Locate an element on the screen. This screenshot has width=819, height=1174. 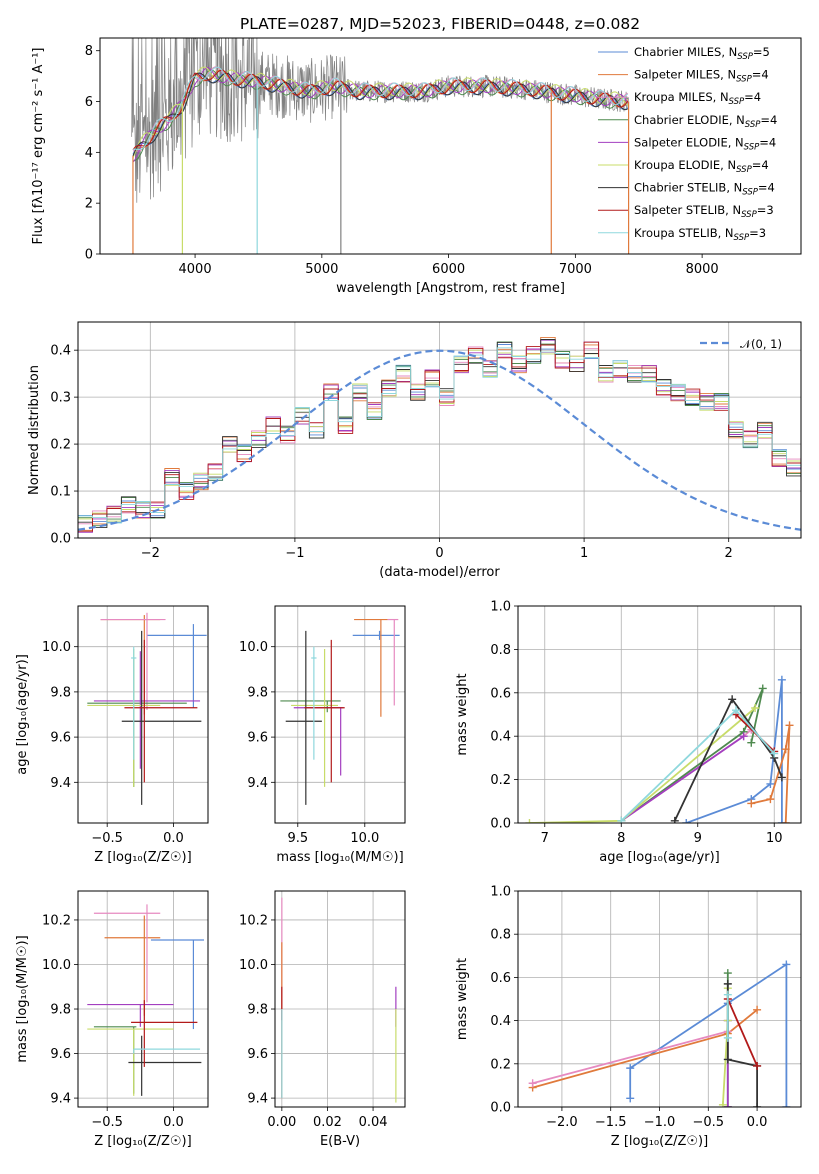
y-axis-label: mass [log₁₀(M/M☉)] is located at coordinates (22, 998).